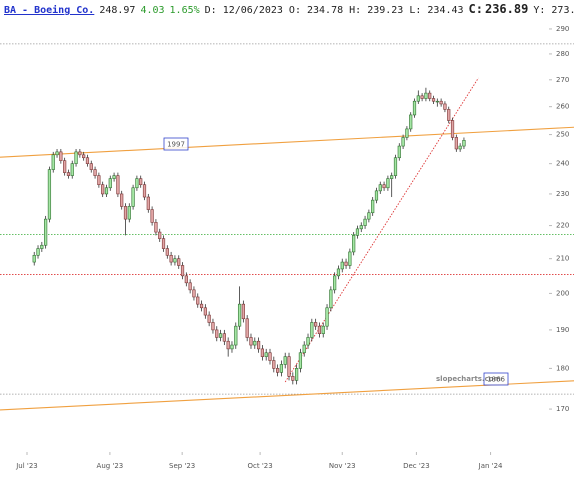  What do you see at coordinates (553, 10) in the screenshot?
I see `extra: Y: 273.0` at bounding box center [553, 10].